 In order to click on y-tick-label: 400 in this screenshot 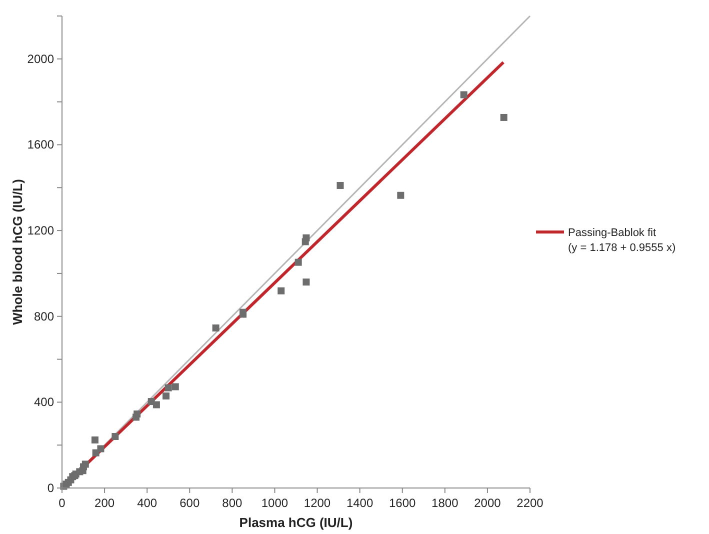, I will do `click(44, 402)`.